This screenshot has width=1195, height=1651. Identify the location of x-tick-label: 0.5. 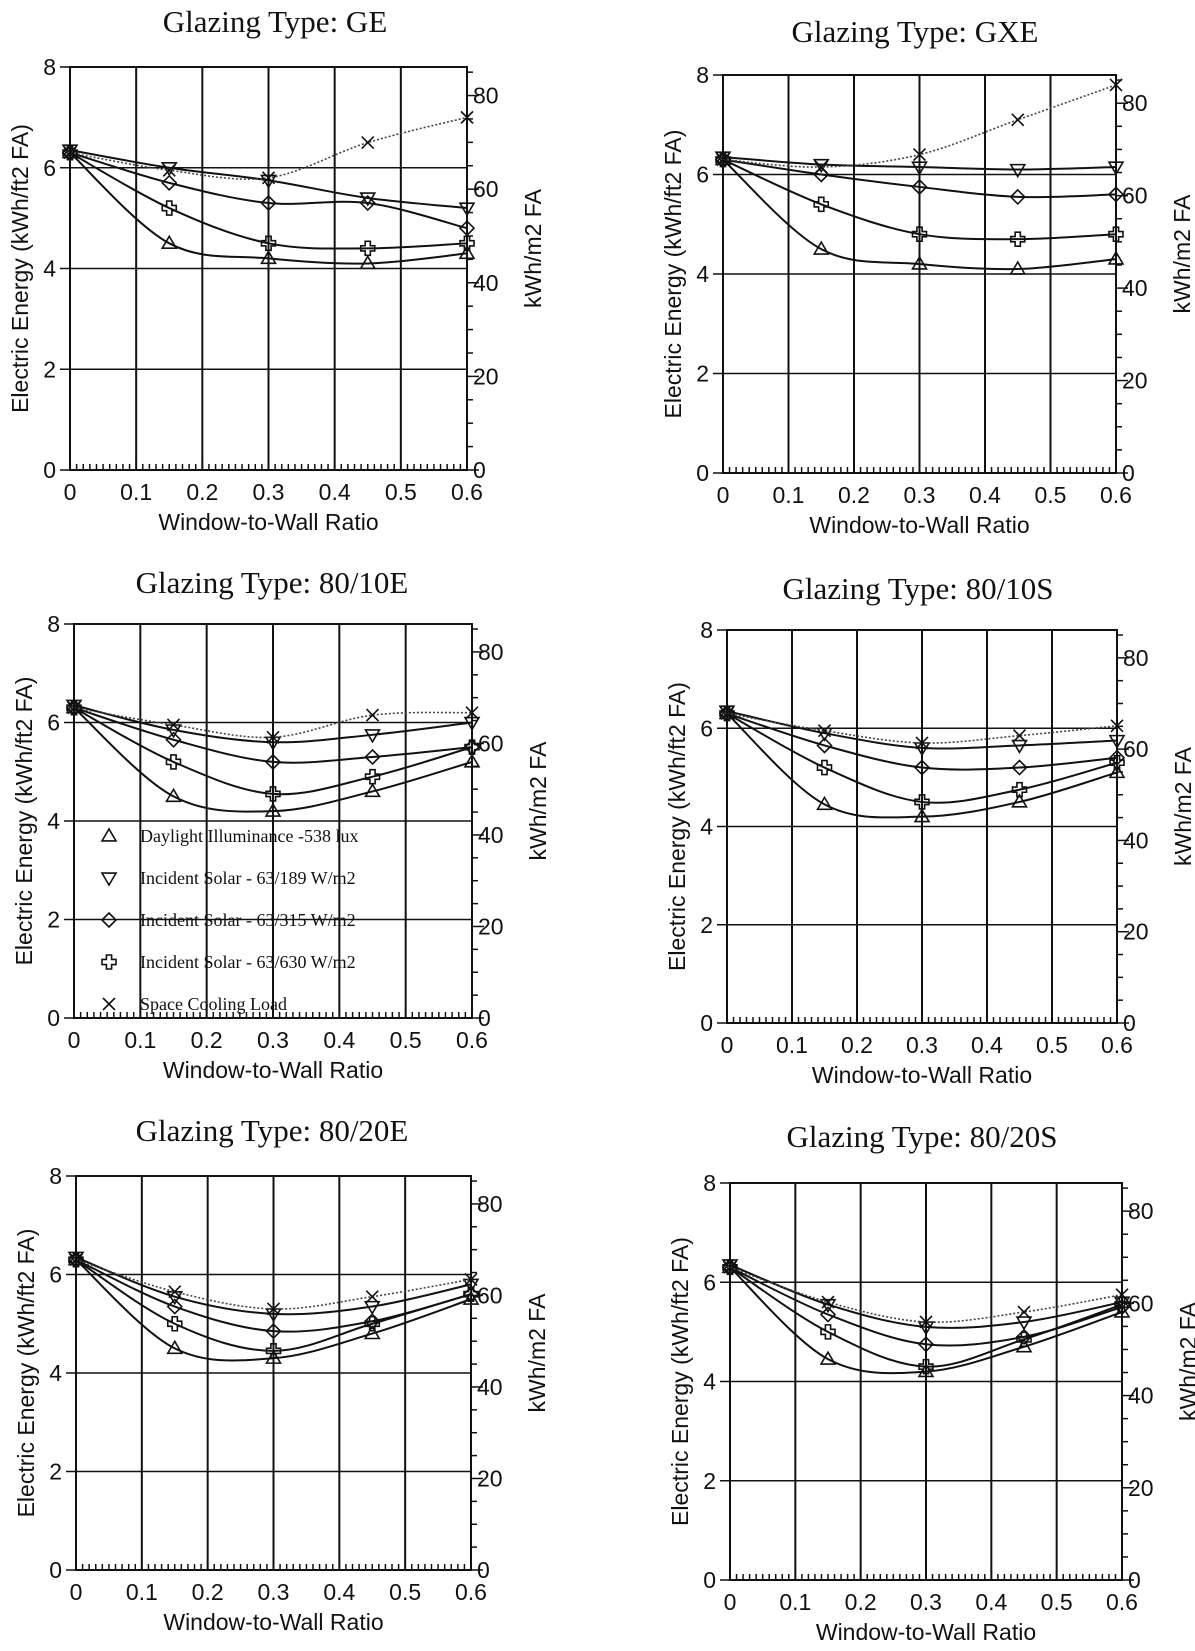
(406, 1040).